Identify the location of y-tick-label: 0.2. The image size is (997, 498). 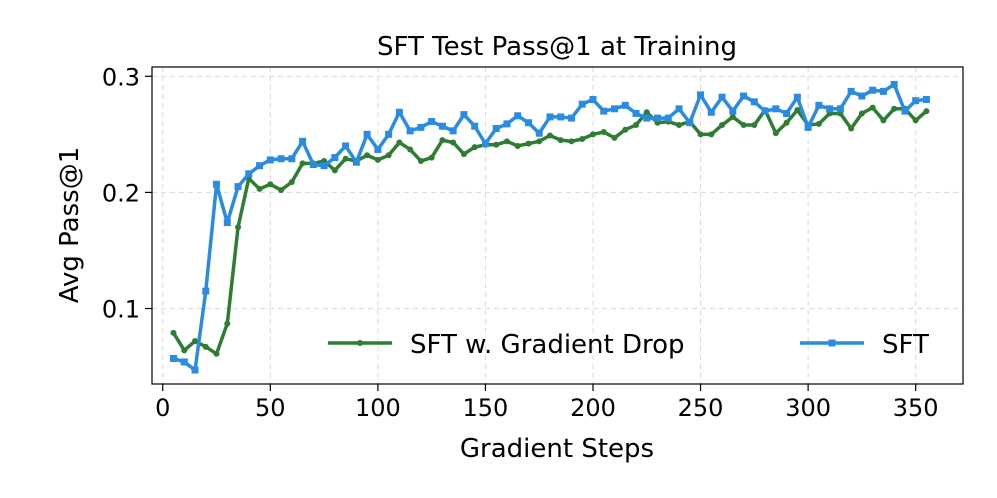
(121, 193).